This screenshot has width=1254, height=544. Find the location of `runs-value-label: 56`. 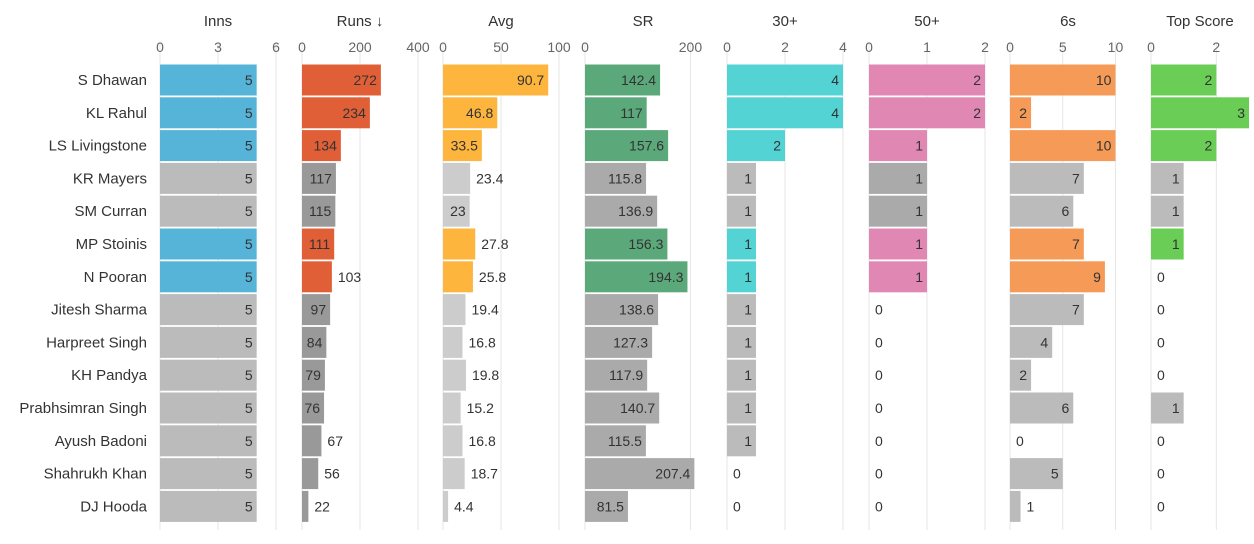

runs-value-label: 56 is located at coordinates (332, 474).